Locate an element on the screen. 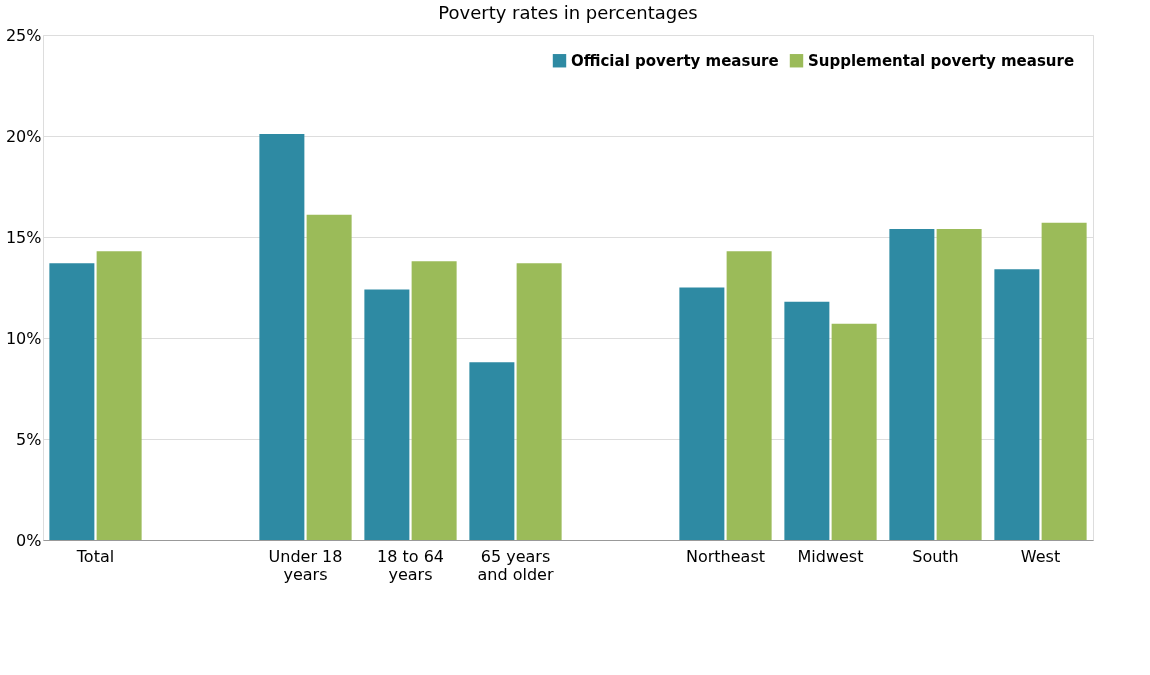 The image size is (1150, 675). x-tick-label: West is located at coordinates (1040, 556).